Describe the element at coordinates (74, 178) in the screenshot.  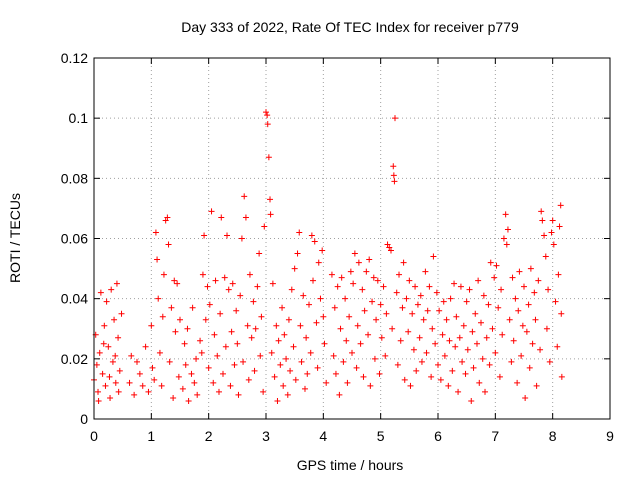
I see `y-tick-label: 0.08` at that location.